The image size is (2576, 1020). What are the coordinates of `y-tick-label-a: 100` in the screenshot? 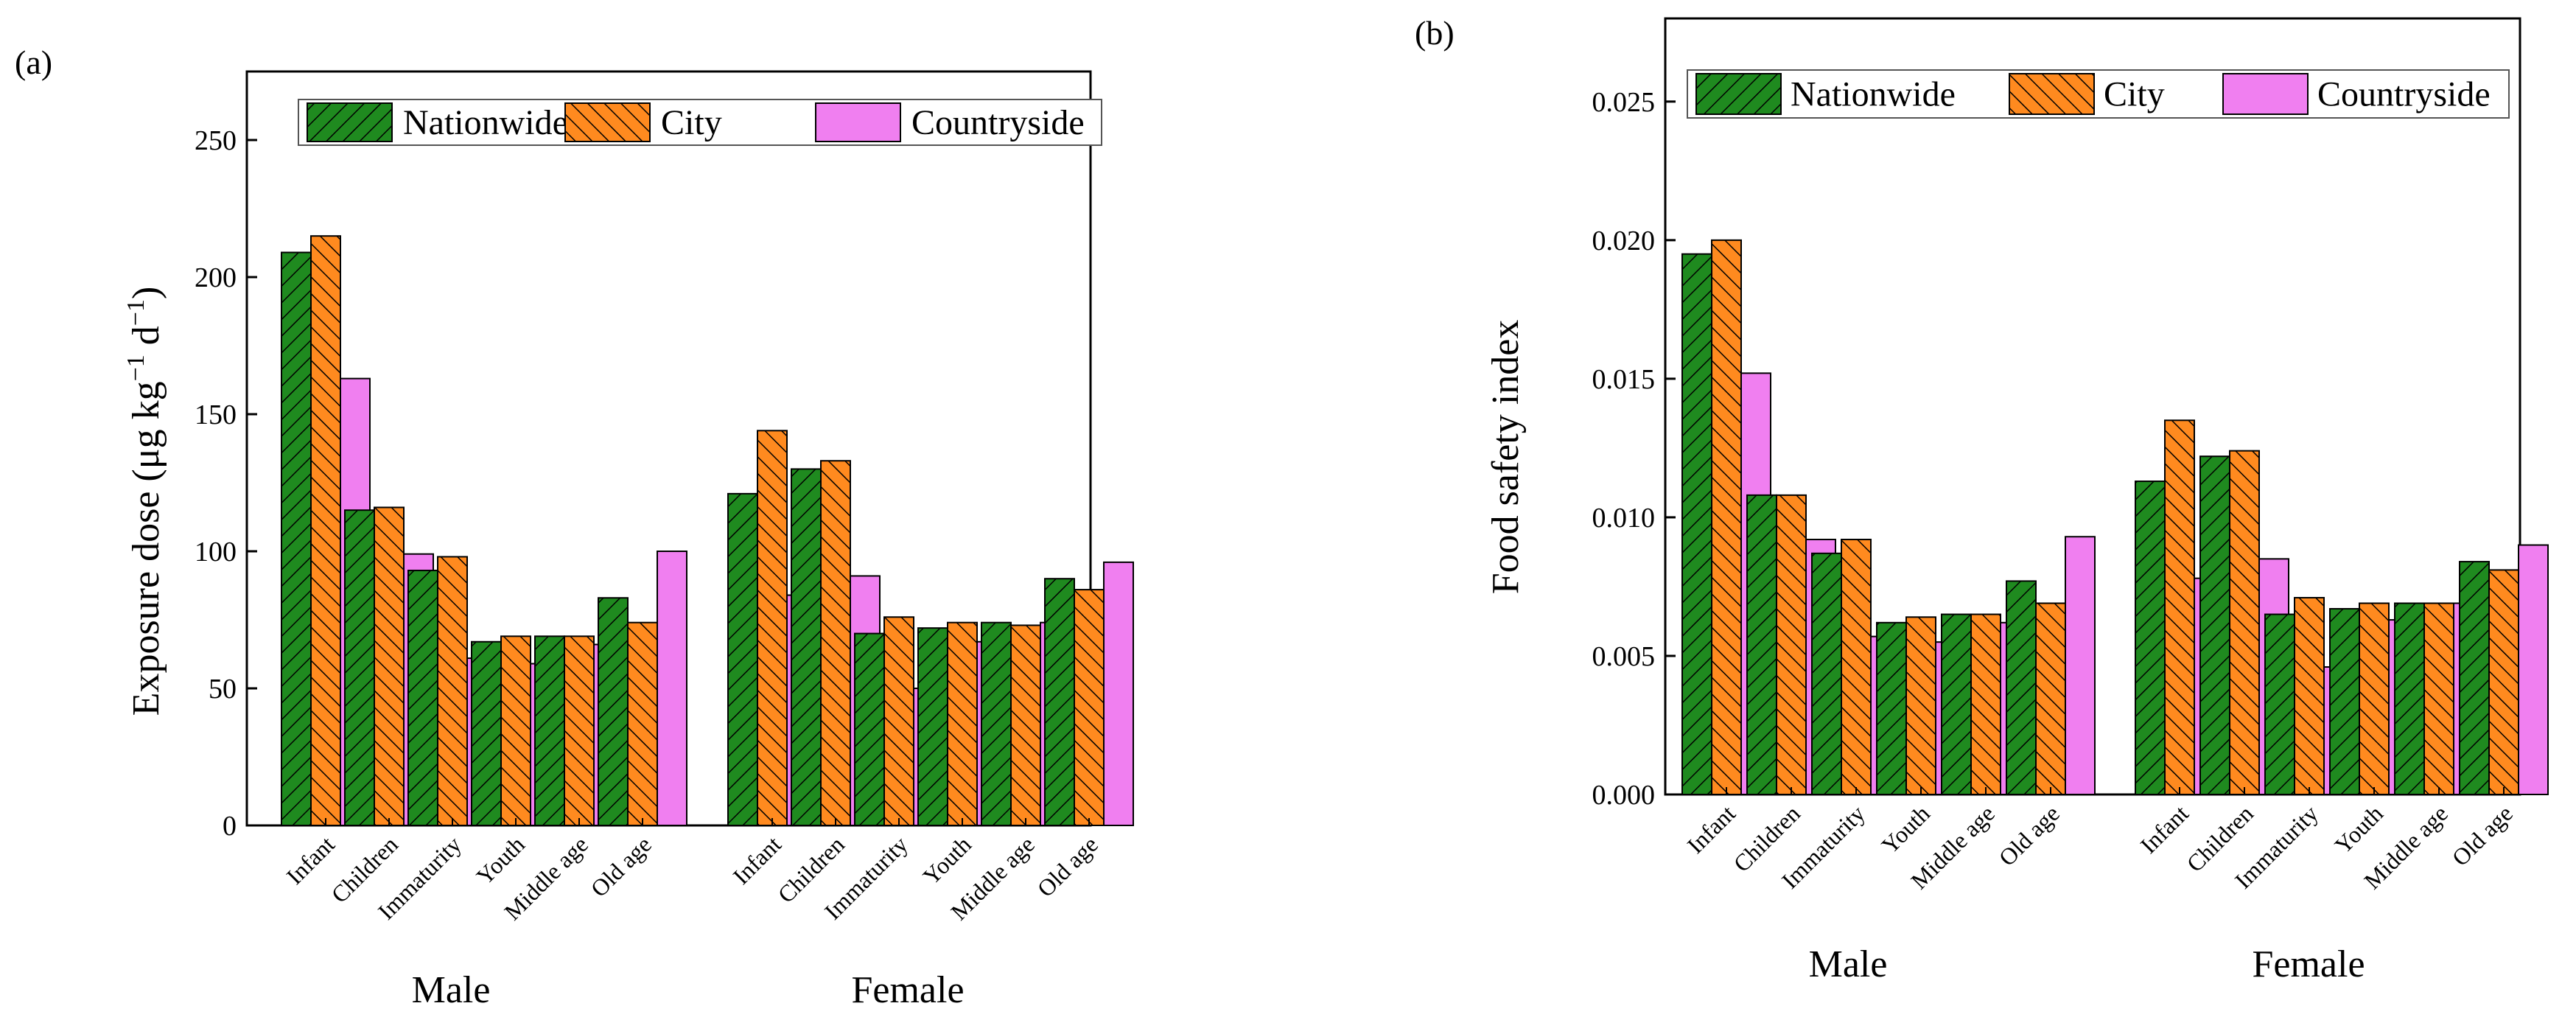 It's located at (216, 552).